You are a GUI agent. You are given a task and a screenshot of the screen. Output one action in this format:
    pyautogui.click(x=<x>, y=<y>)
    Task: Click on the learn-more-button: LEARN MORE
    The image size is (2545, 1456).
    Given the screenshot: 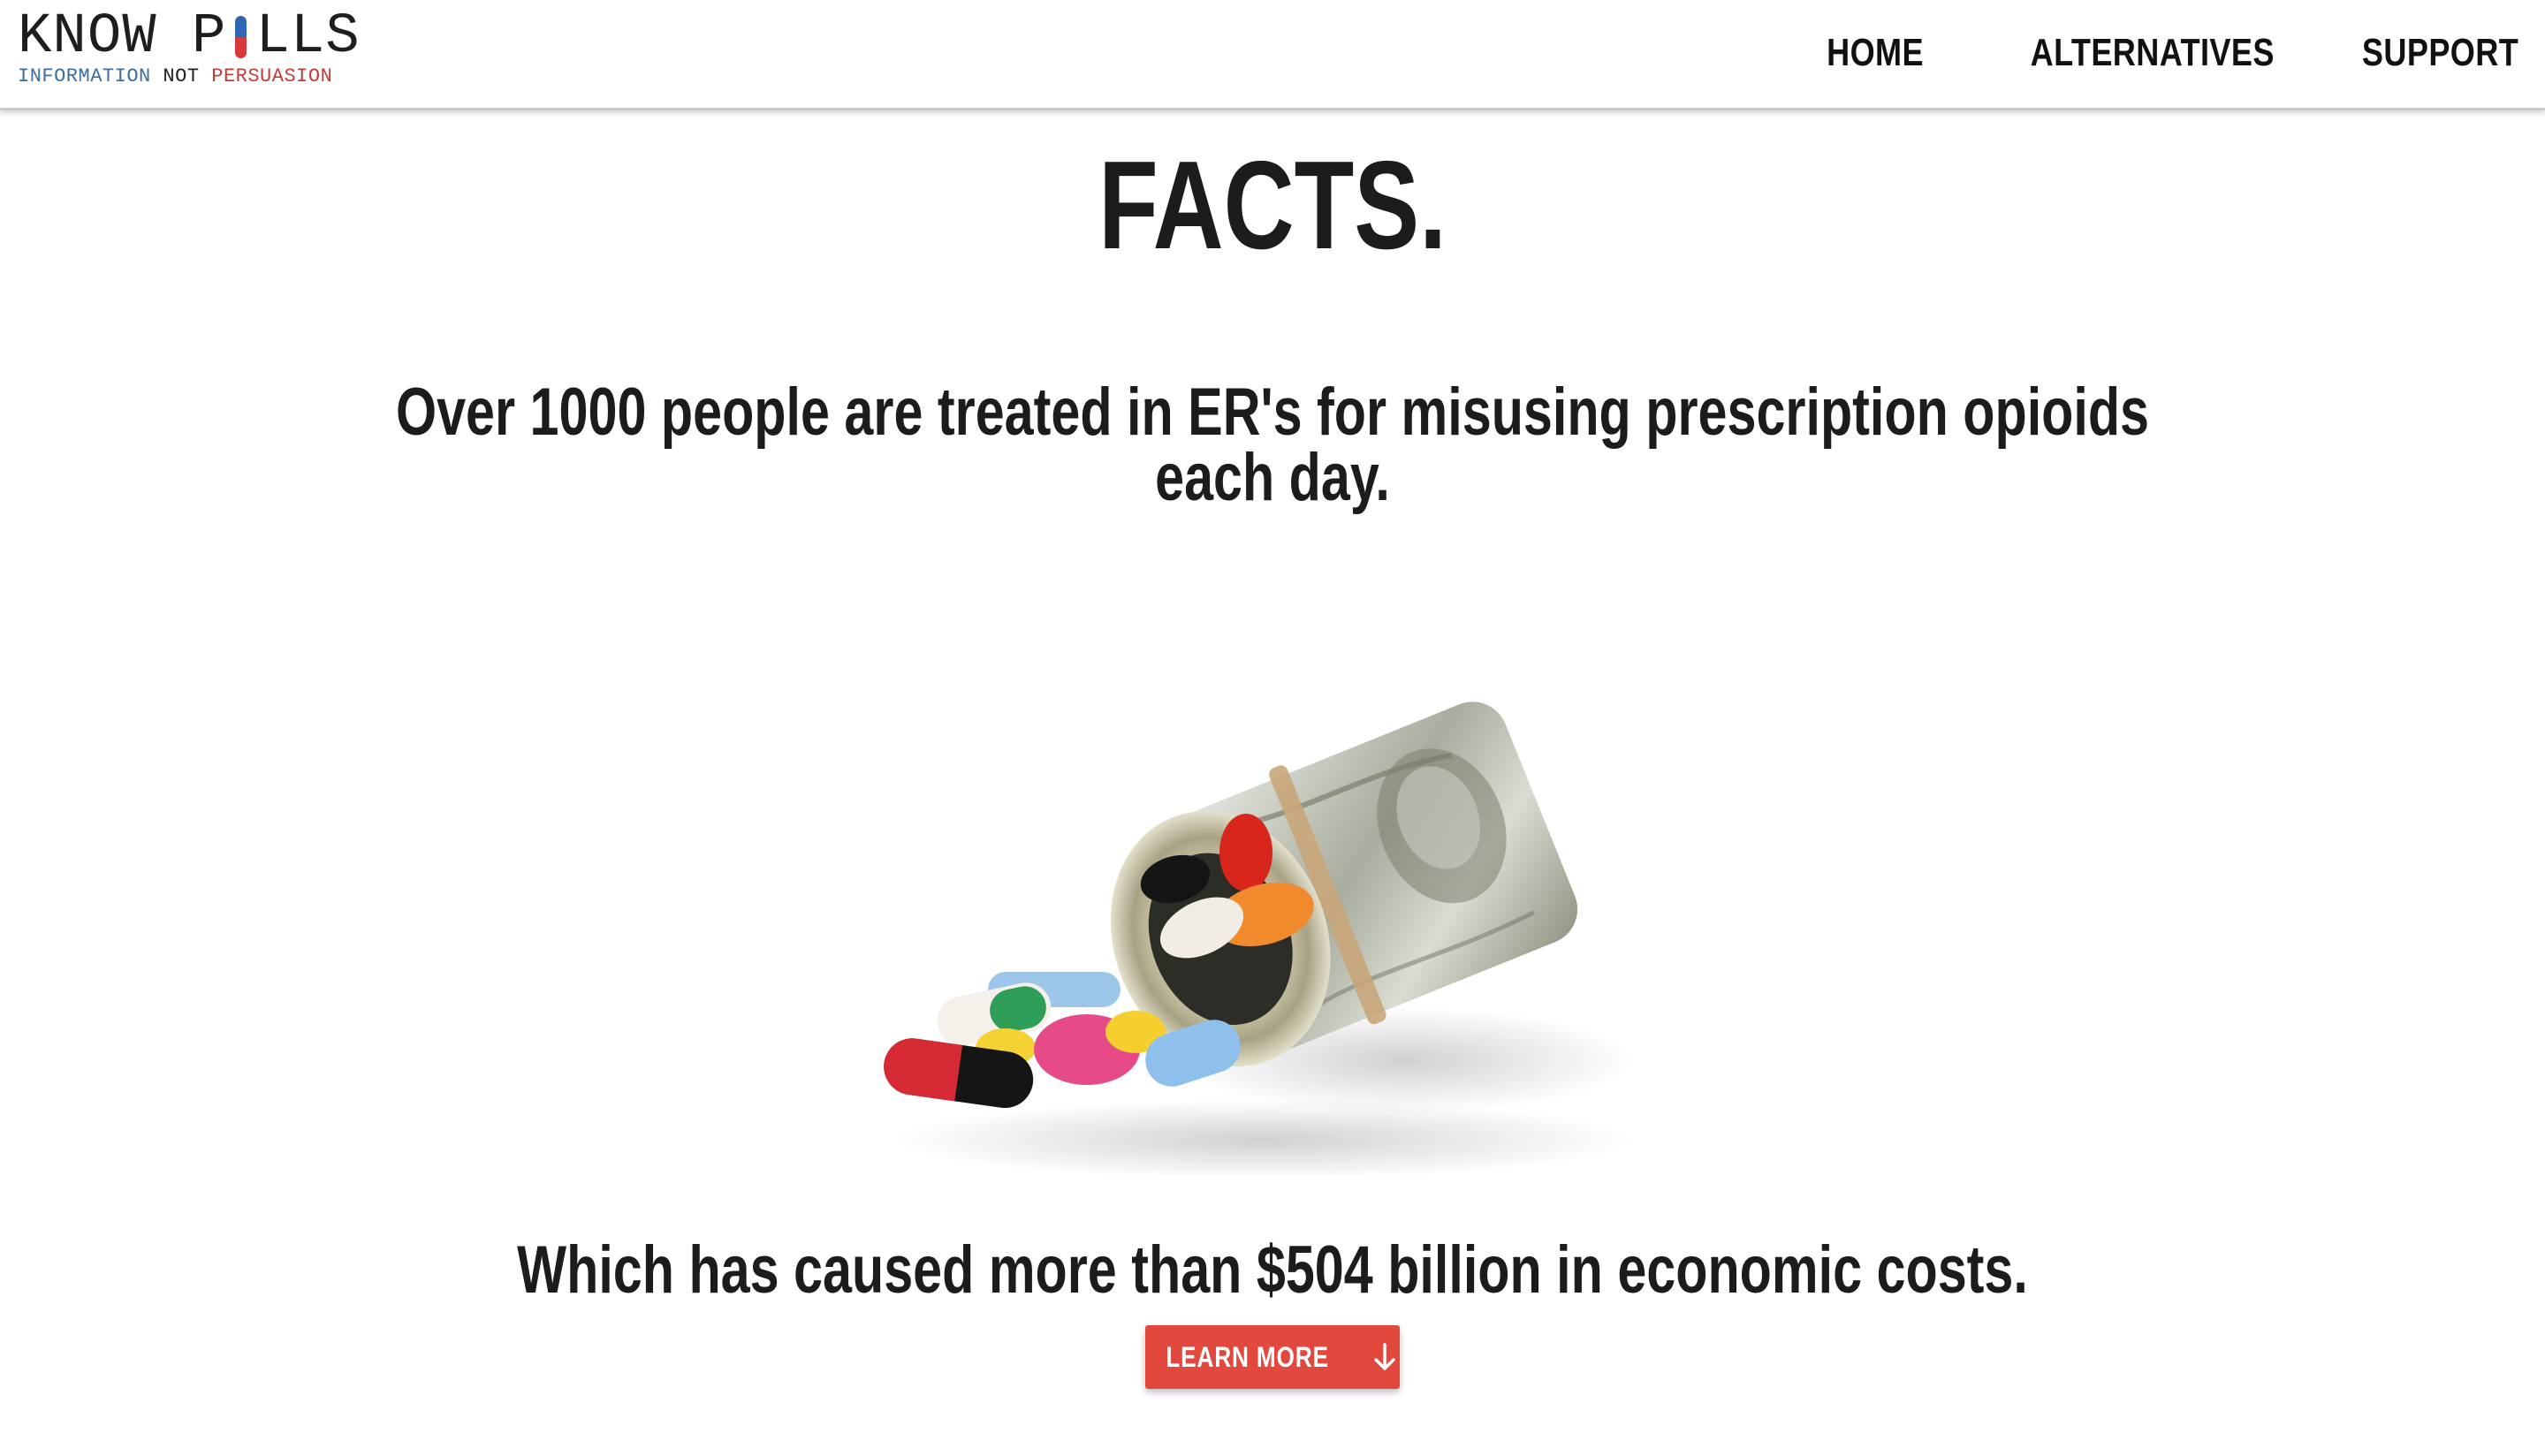 What is the action you would take?
    pyautogui.click(x=1272, y=1357)
    